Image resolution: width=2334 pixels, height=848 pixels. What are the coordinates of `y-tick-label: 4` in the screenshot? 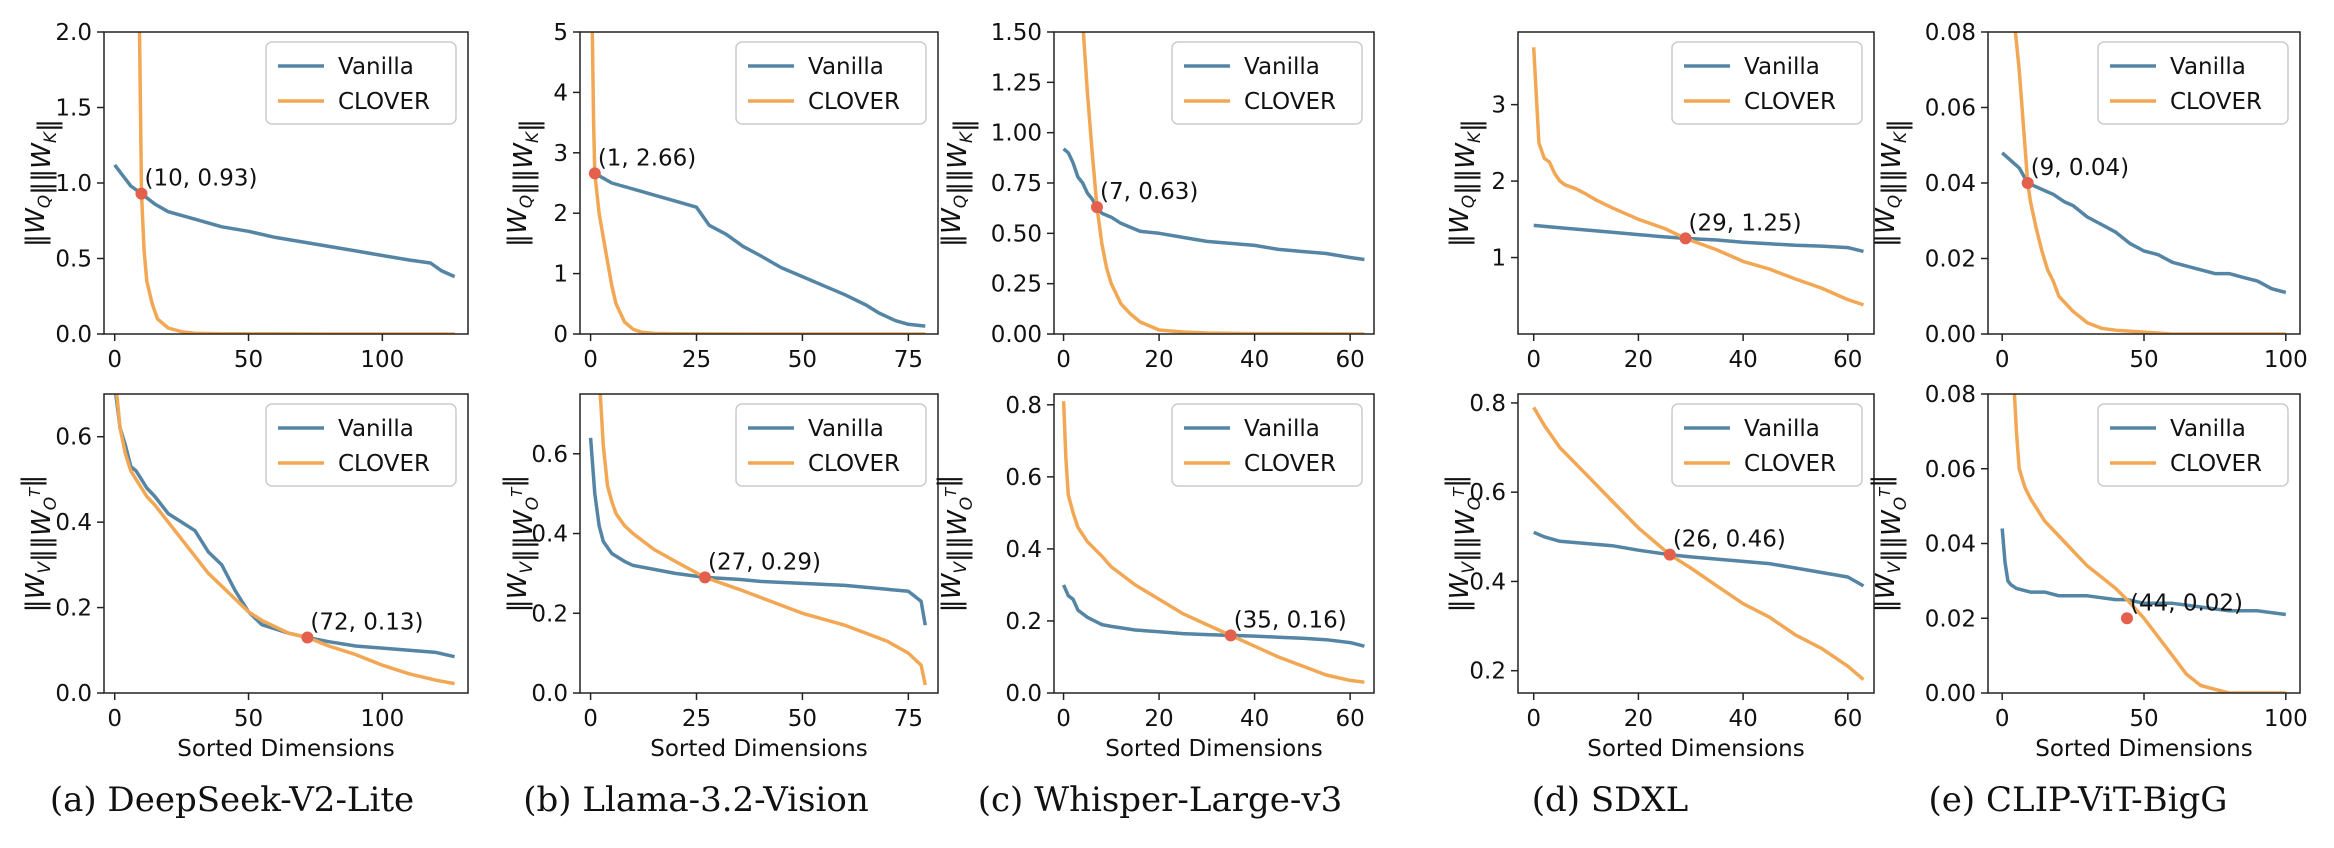 It's located at (560, 93).